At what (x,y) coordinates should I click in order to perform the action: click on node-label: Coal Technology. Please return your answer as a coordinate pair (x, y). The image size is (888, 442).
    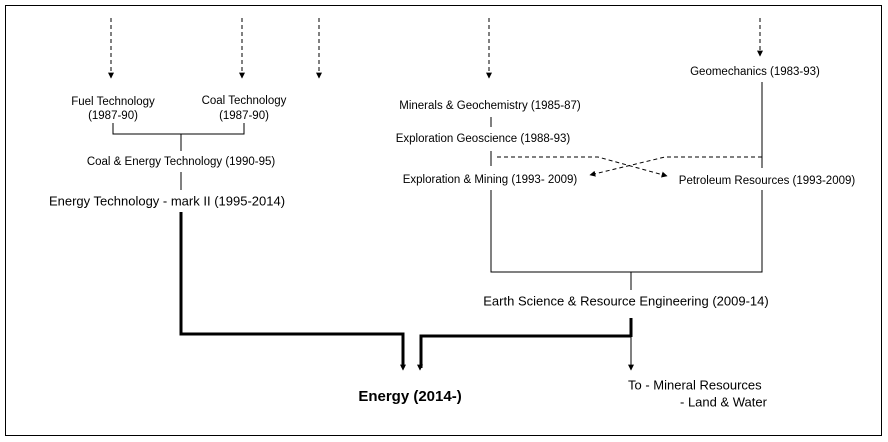
    Looking at the image, I should click on (244, 101).